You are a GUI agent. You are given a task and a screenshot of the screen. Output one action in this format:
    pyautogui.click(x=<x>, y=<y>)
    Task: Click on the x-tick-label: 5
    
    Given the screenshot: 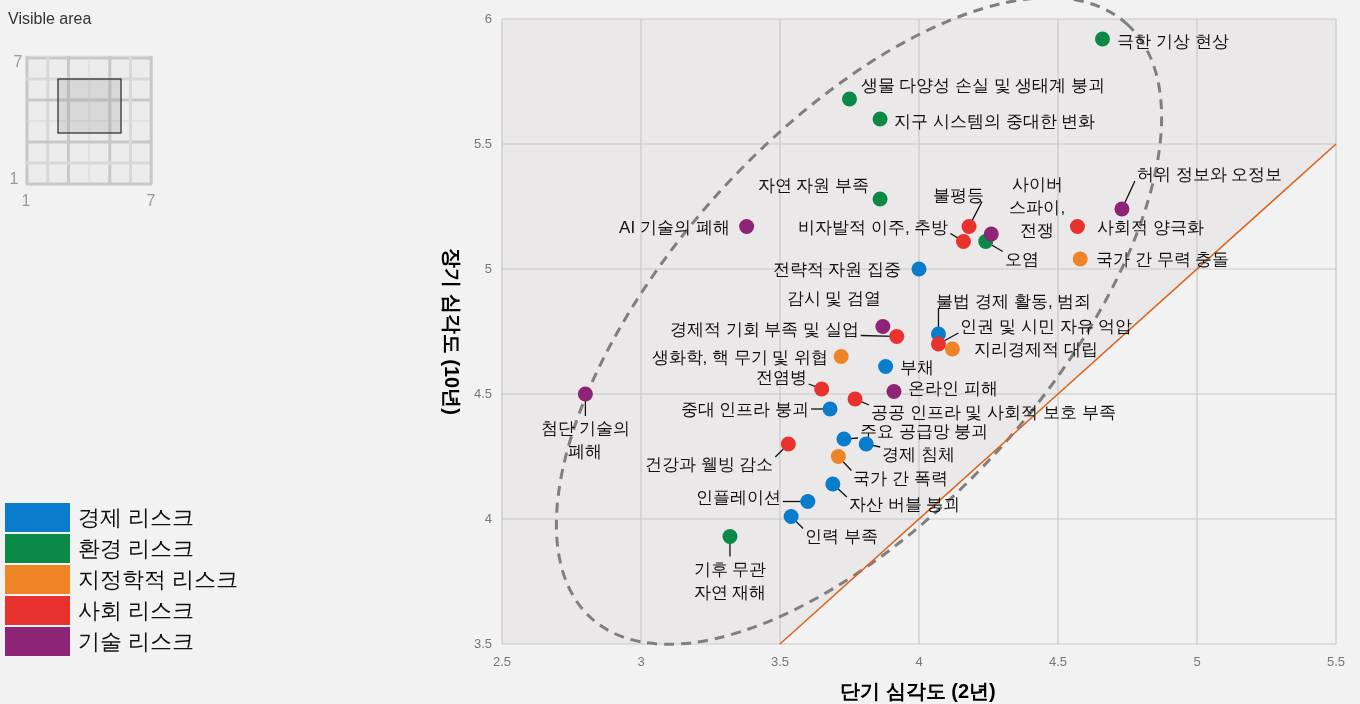 What is the action you would take?
    pyautogui.click(x=1197, y=661)
    